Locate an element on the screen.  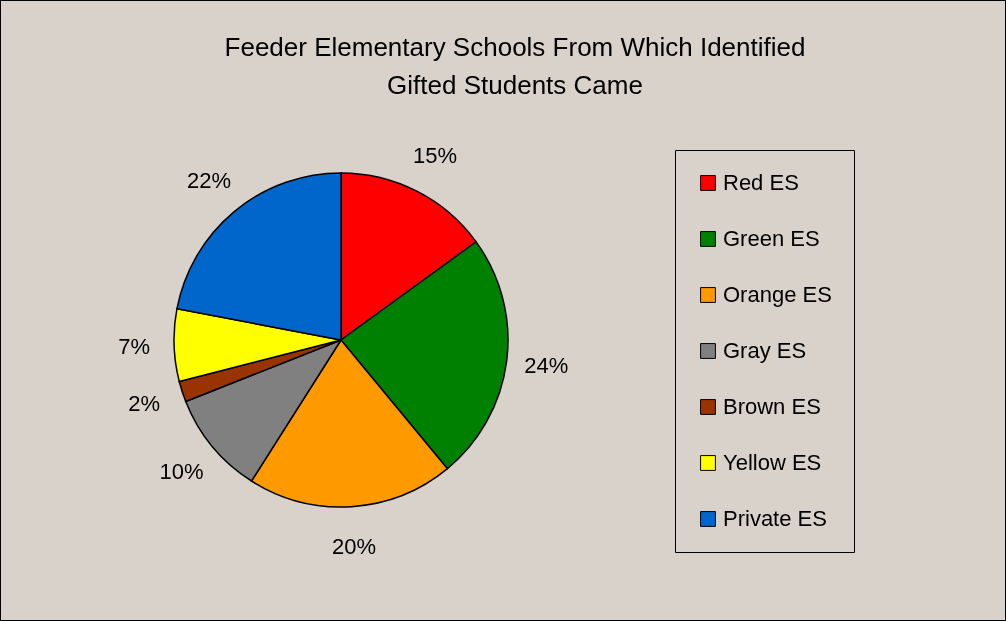
legend-label: Gray ES is located at coordinates (765, 350).